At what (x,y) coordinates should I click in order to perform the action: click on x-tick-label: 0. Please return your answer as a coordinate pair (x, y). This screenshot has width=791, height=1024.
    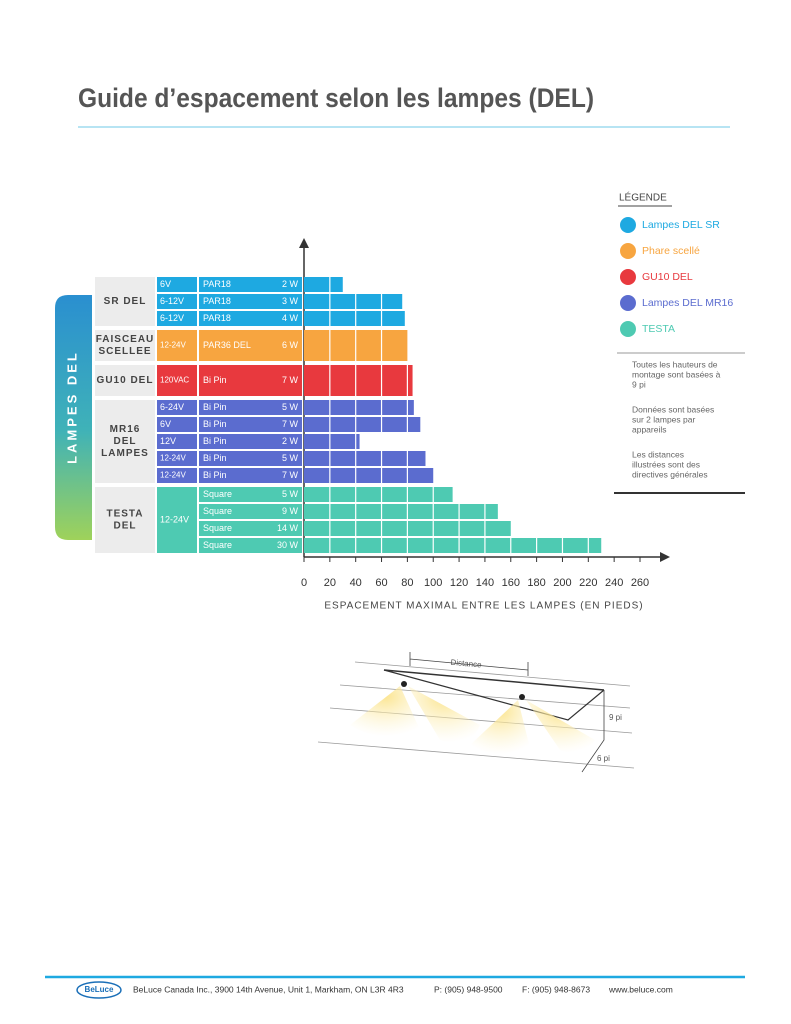
    Looking at the image, I should click on (304, 583).